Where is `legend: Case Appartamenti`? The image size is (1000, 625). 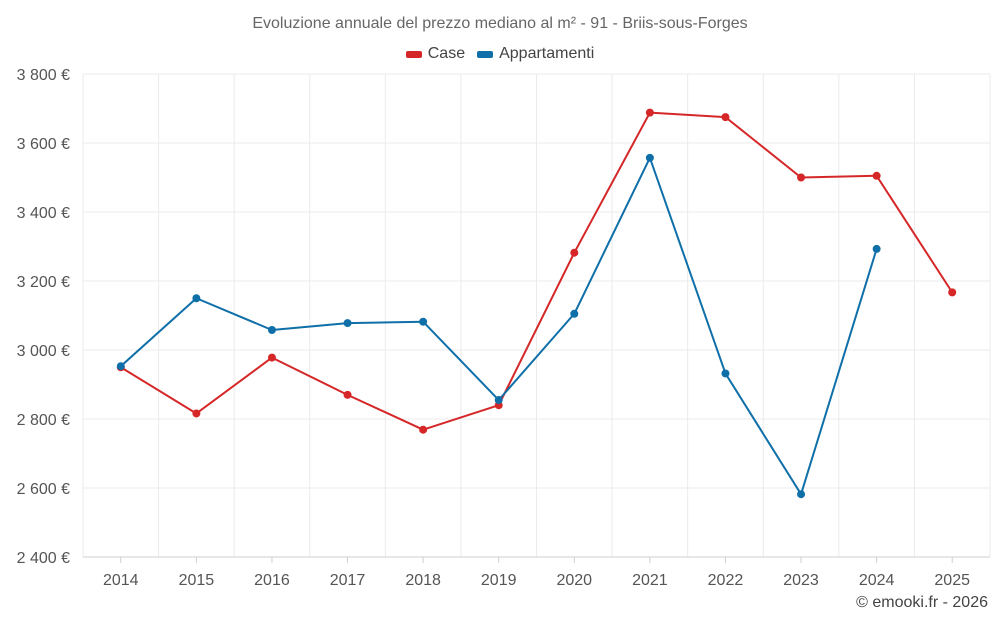
legend: Case Appartamenti is located at coordinates (500, 54).